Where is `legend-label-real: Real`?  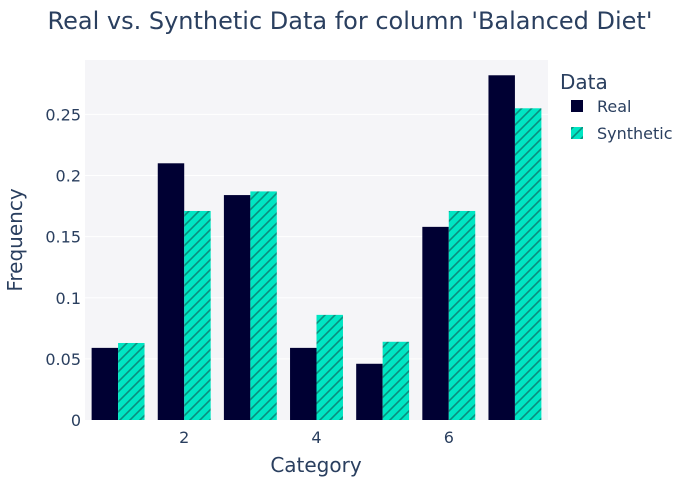 legend-label-real: Real is located at coordinates (614, 106).